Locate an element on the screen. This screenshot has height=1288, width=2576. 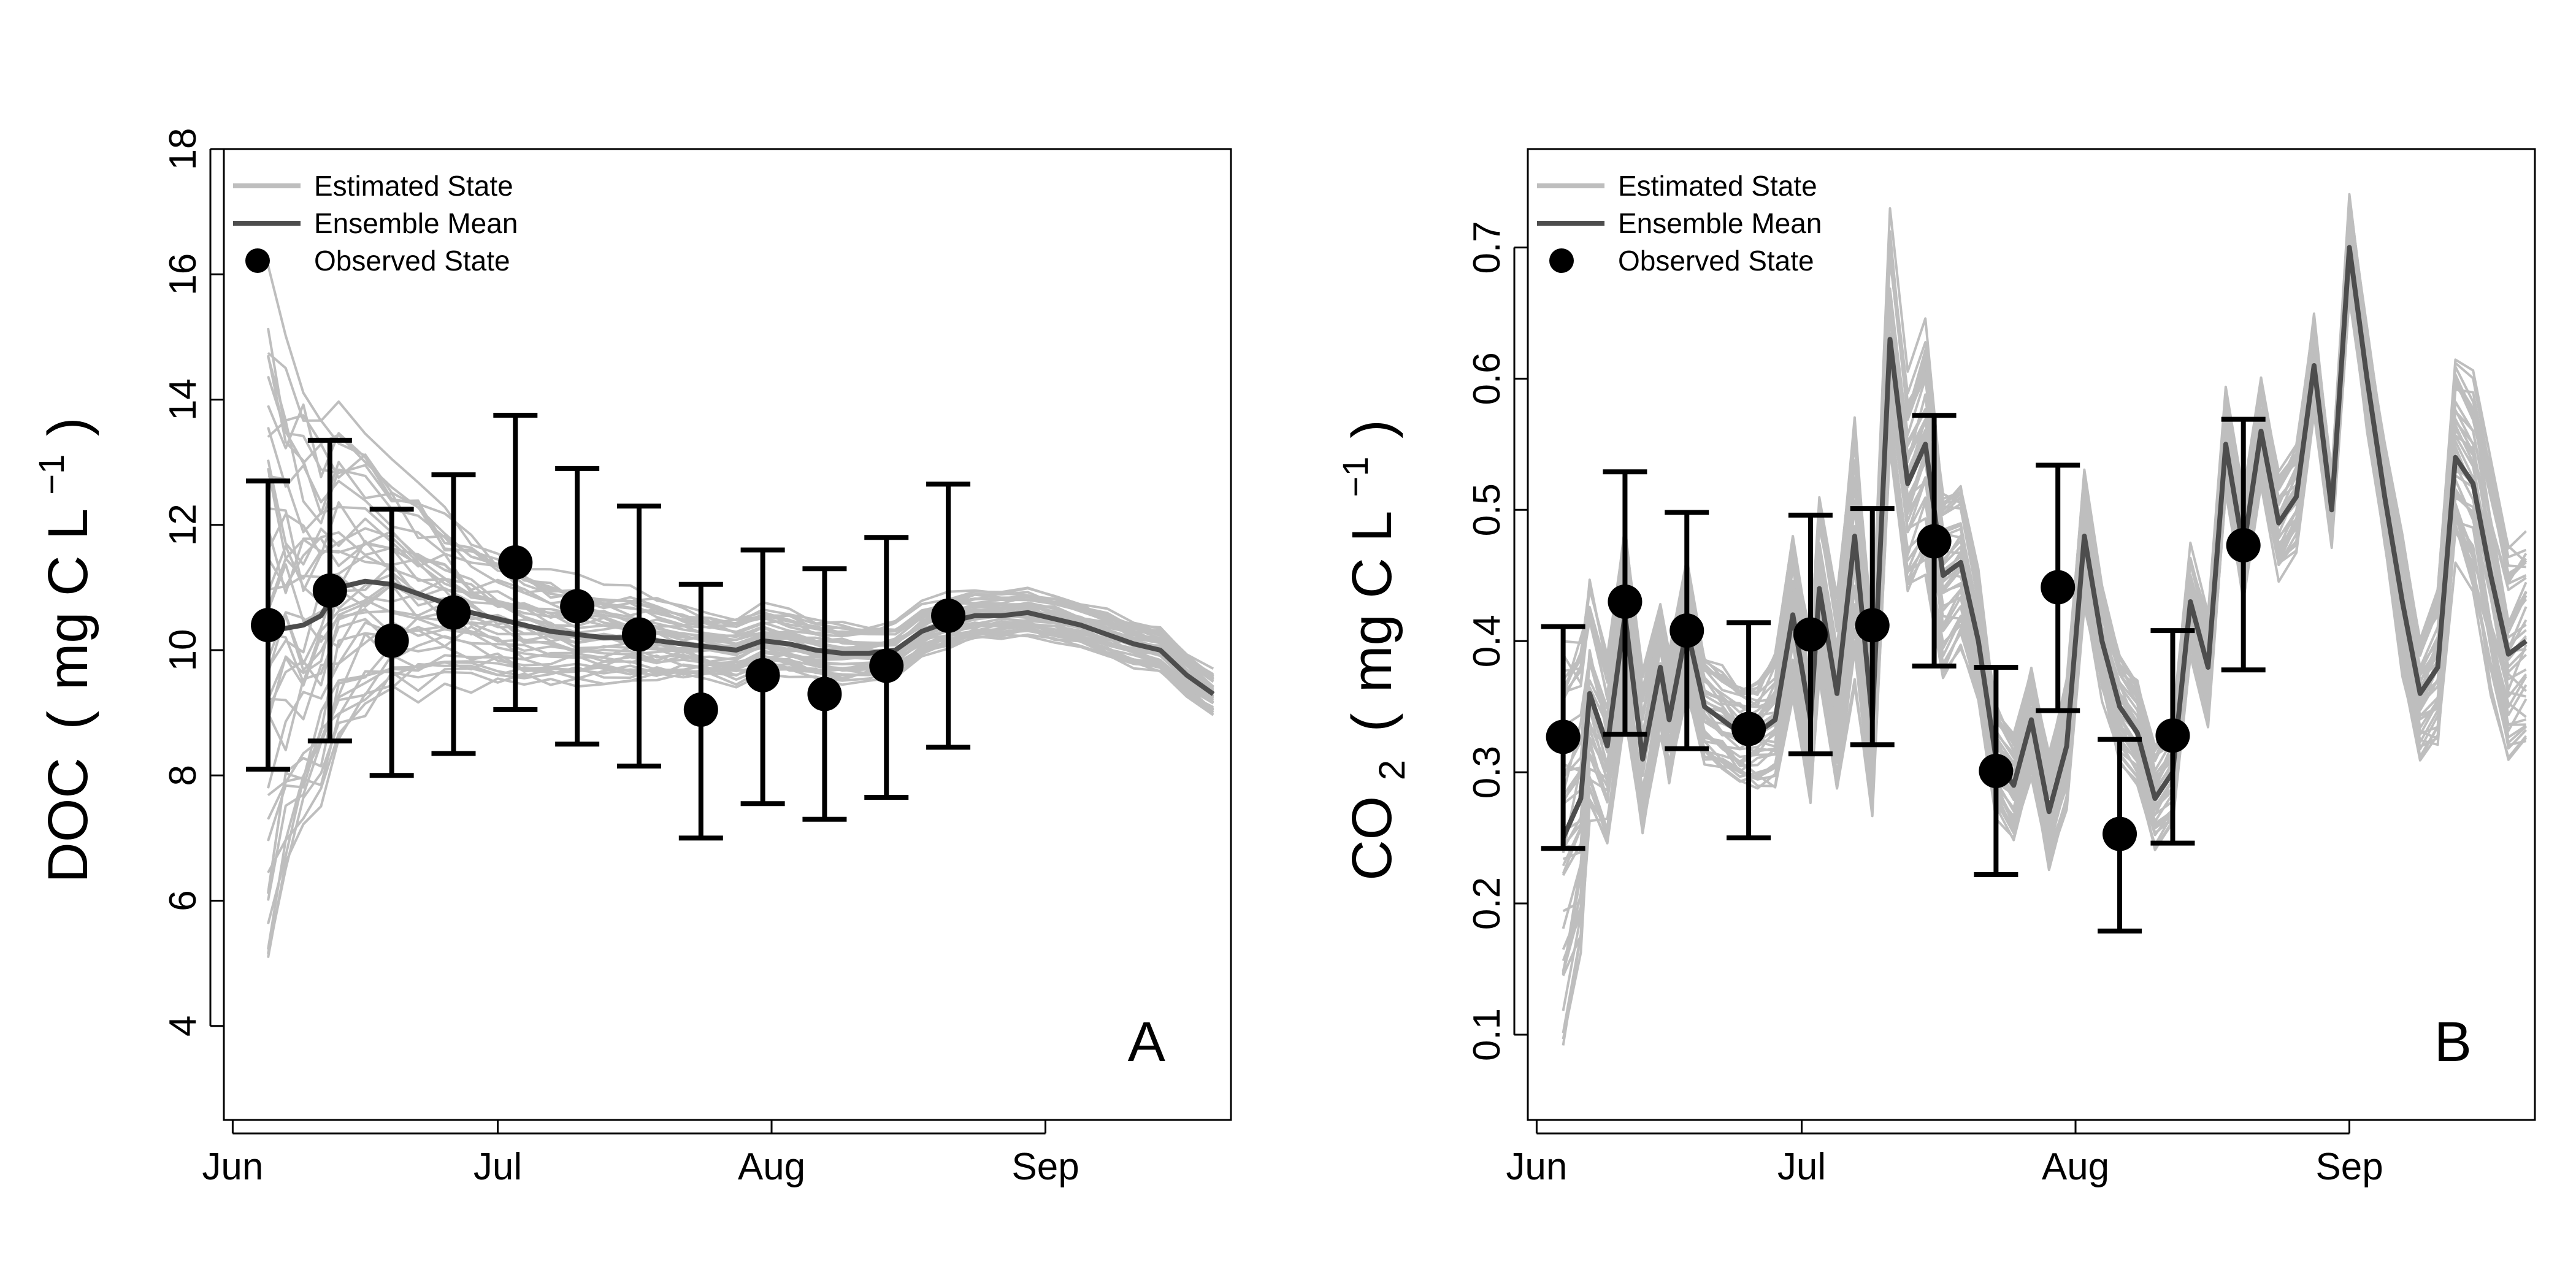
y-tick-label: 0.5 is located at coordinates (1487, 509).